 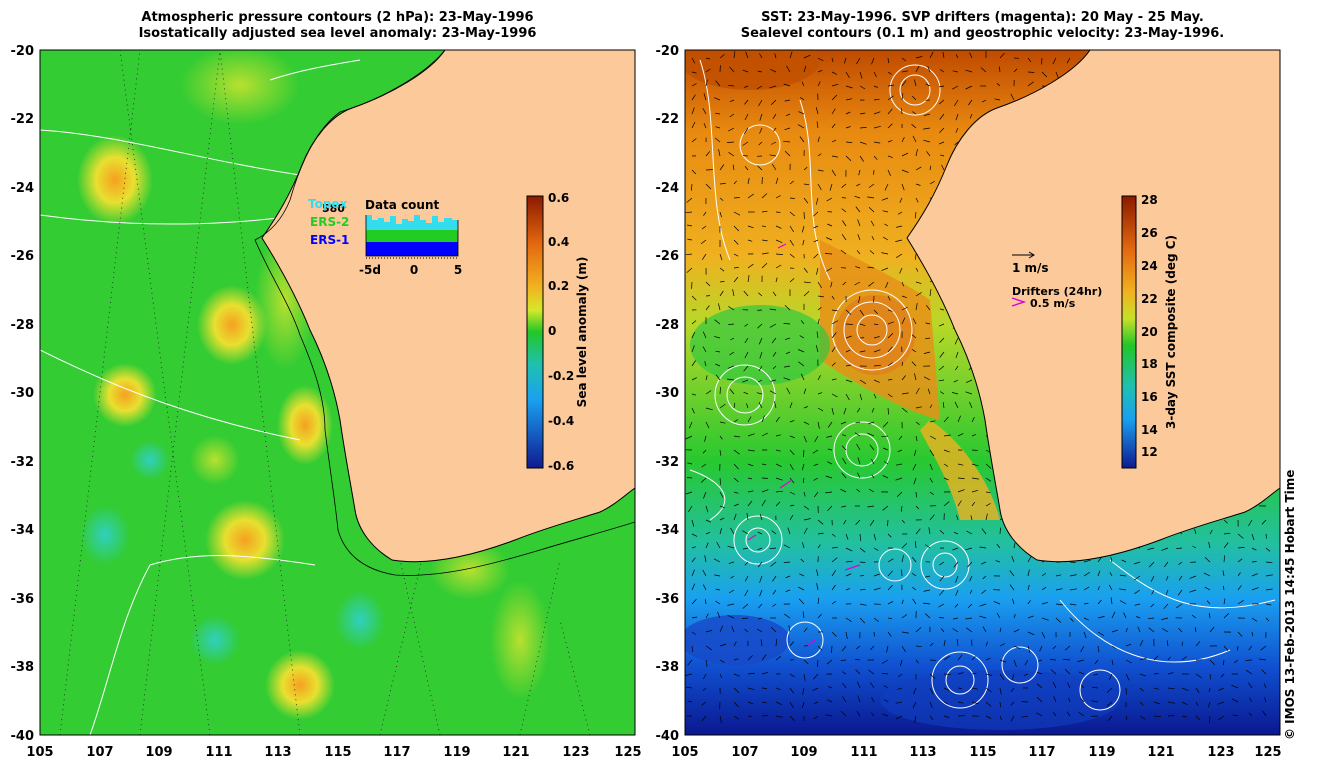 I want to click on sla-tick: 0, so click(x=552, y=331).